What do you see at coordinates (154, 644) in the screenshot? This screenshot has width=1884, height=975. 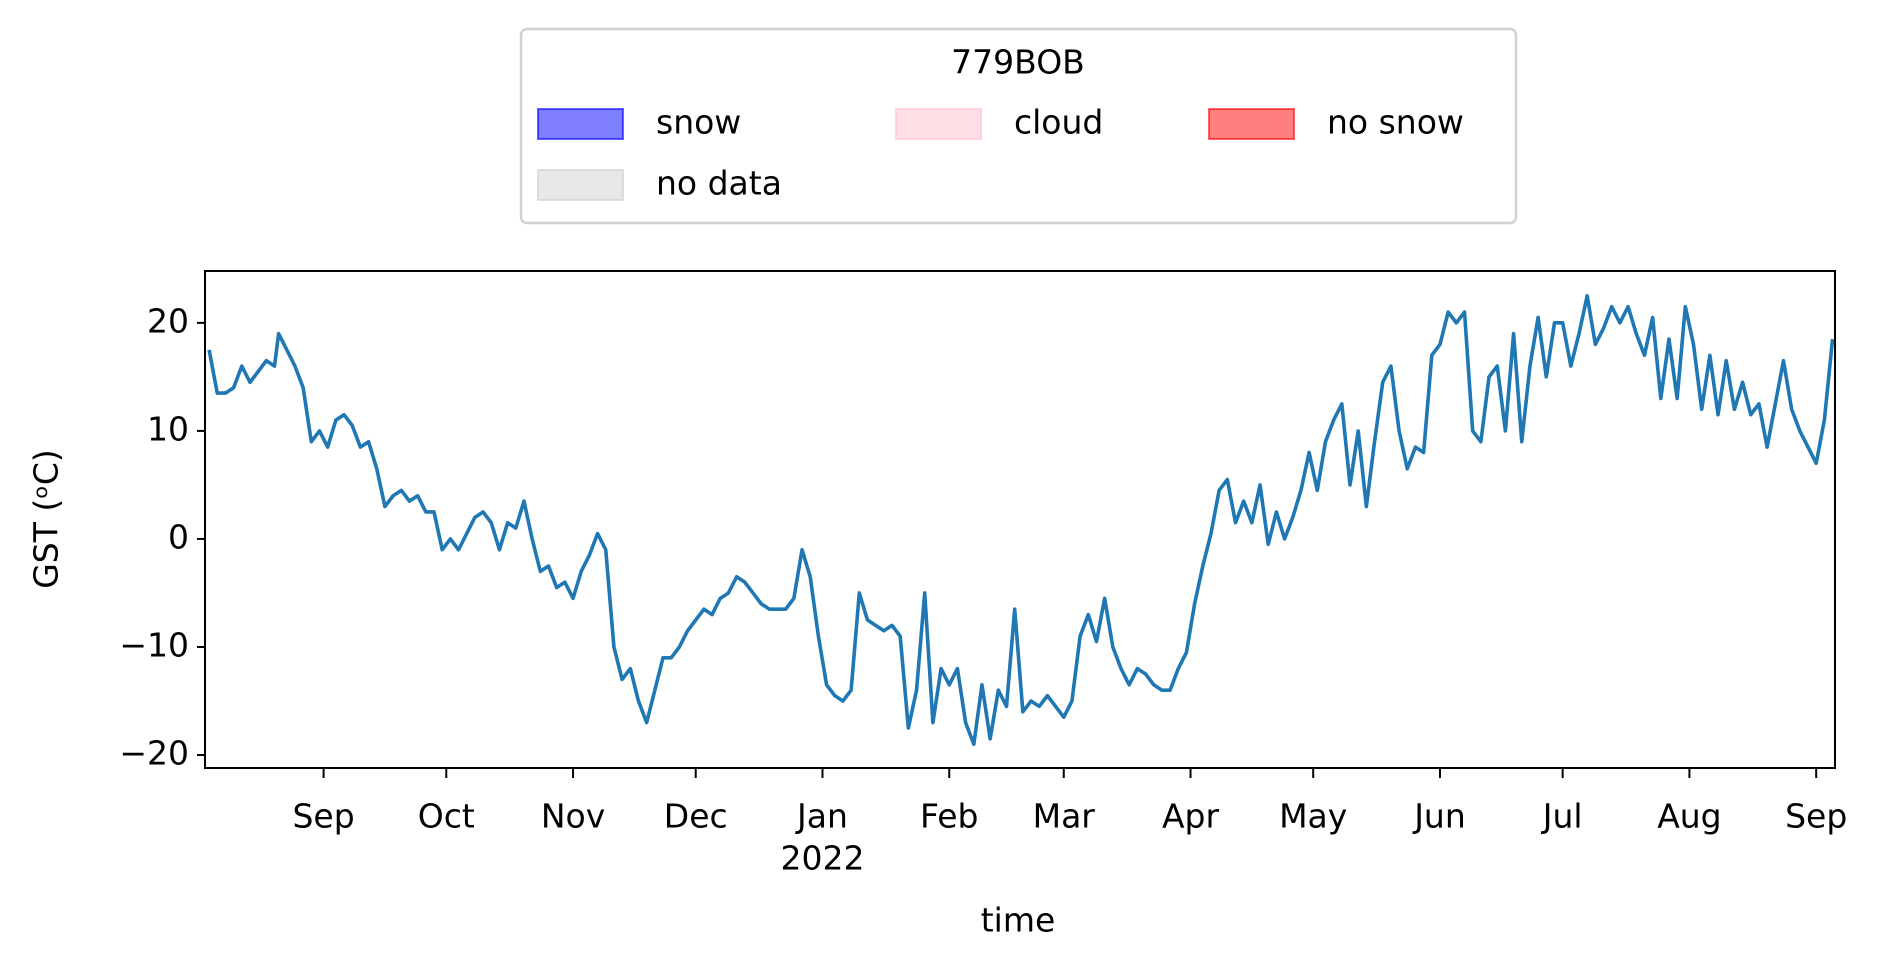 I see `y-tick-label: −10` at bounding box center [154, 644].